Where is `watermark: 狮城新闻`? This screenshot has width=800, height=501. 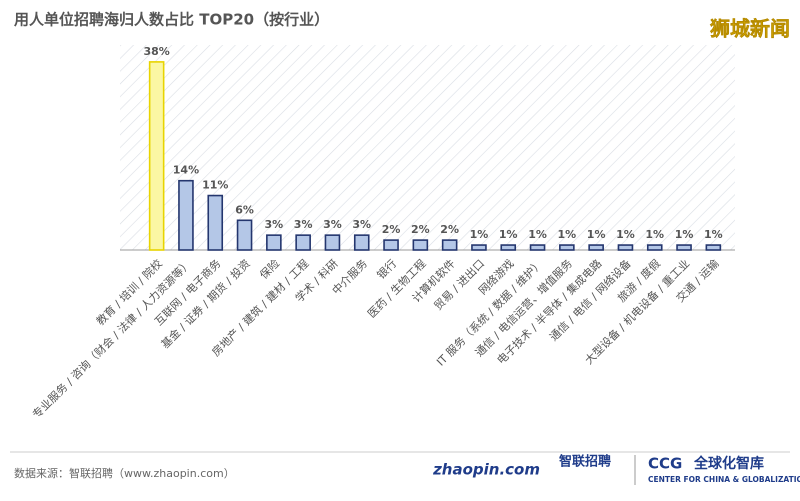
watermark: 狮城新闻 is located at coordinates (750, 29).